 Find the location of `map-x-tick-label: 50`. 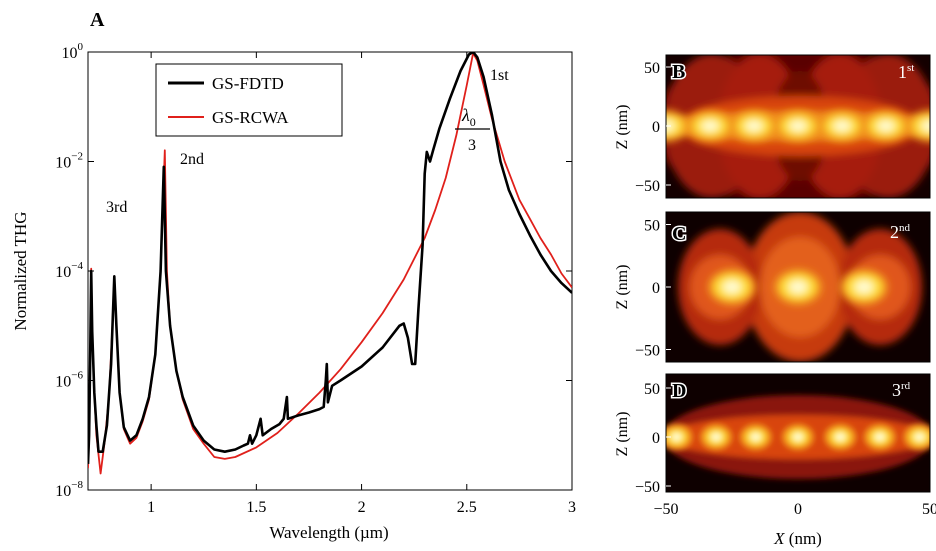

map-x-tick-label: 50 is located at coordinates (929, 509).